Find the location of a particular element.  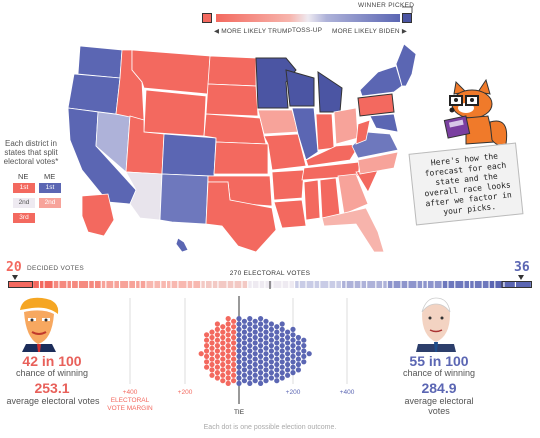

ne-district-2: 2nd is located at coordinates (24, 203).